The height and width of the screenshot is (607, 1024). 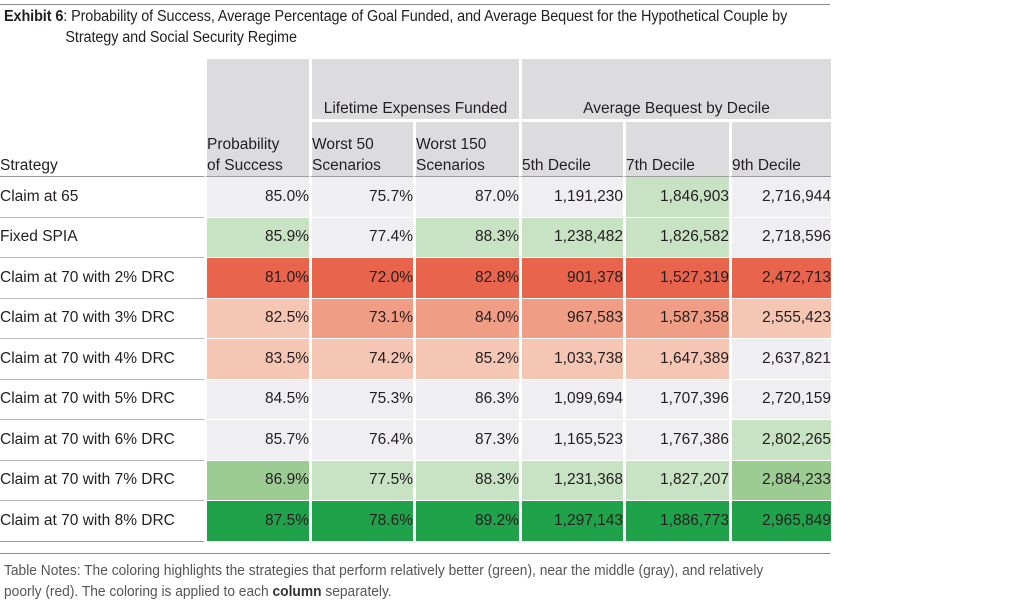 What do you see at coordinates (256, 197) in the screenshot?
I see `prob-cell: 85.0%` at bounding box center [256, 197].